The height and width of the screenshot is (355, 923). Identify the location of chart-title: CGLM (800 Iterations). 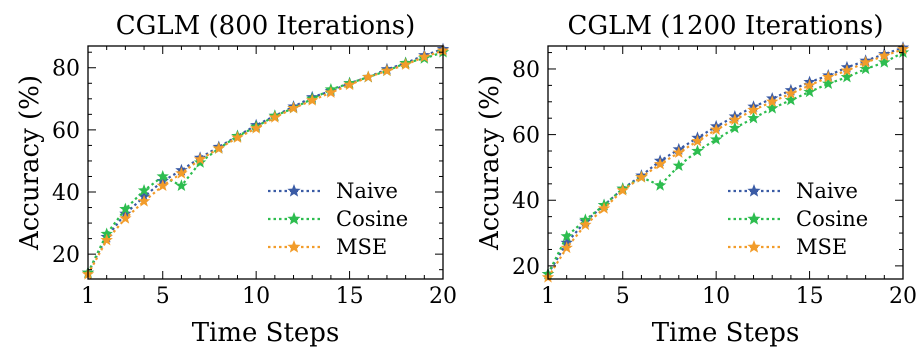
(266, 26).